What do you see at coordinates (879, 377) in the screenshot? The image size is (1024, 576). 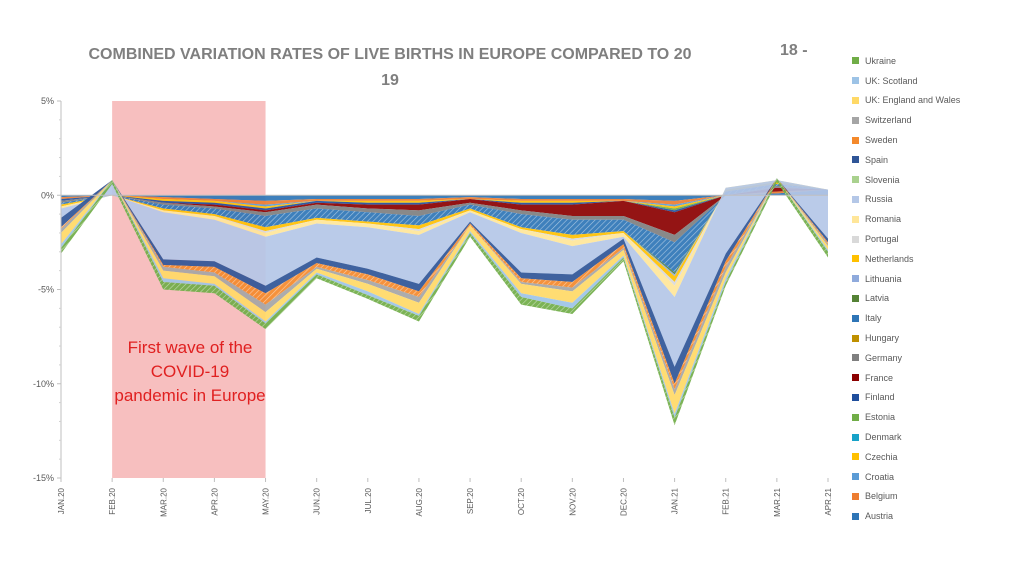 I see `legend-label: France` at bounding box center [879, 377].